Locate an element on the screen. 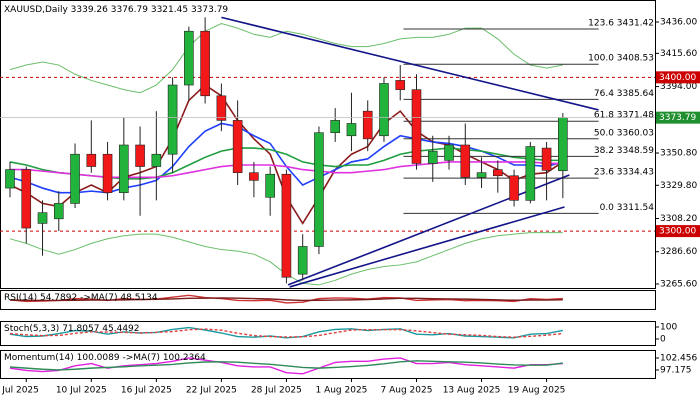 The width and height of the screenshot is (700, 400). fib-label: 50.0 3360.03 is located at coordinates (624, 133).